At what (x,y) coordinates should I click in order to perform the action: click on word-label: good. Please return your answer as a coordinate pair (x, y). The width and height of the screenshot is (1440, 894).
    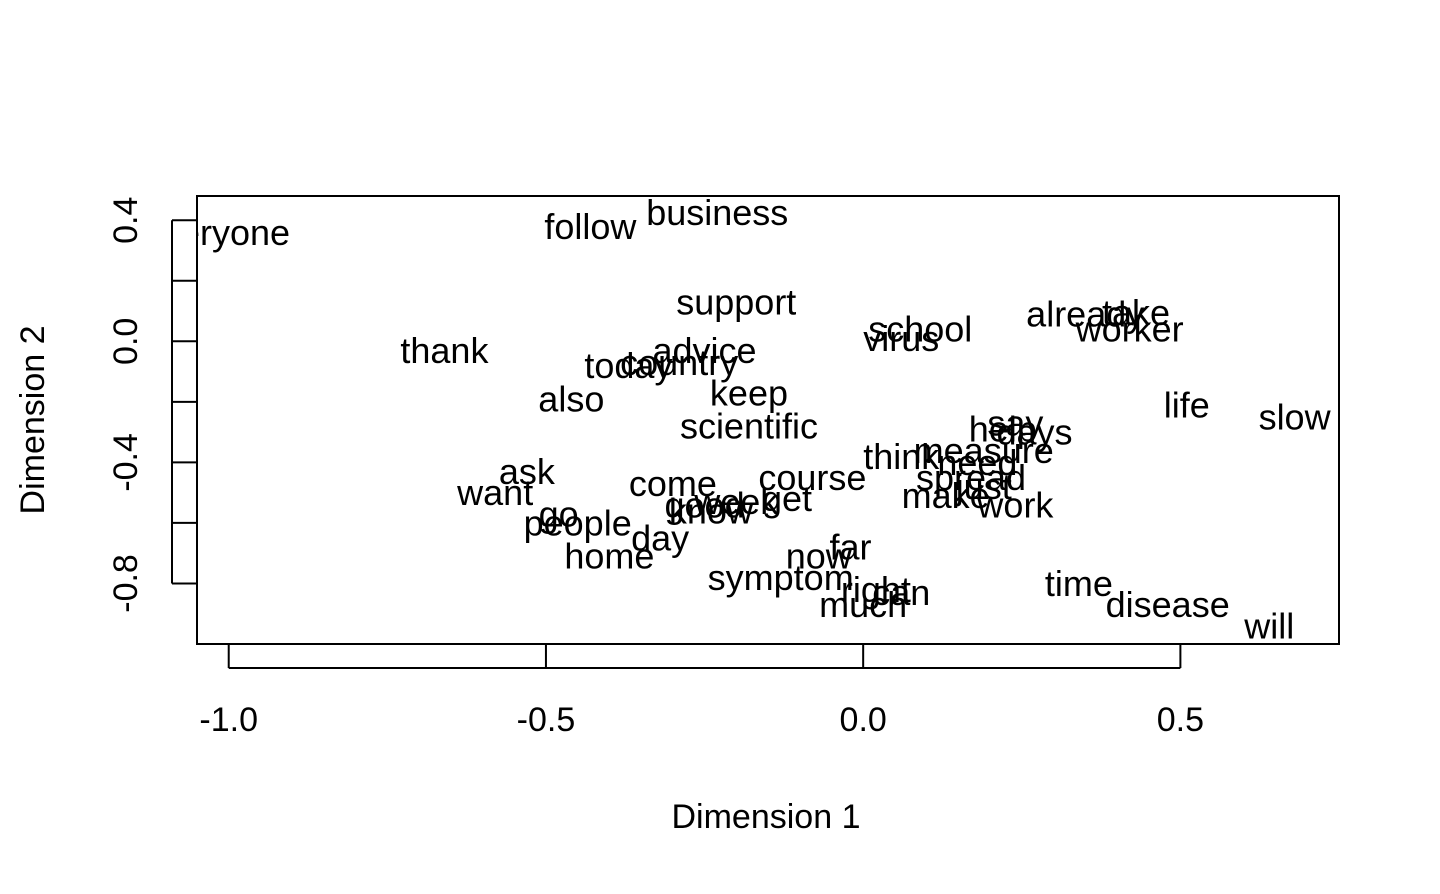
    Looking at the image, I should click on (705, 504).